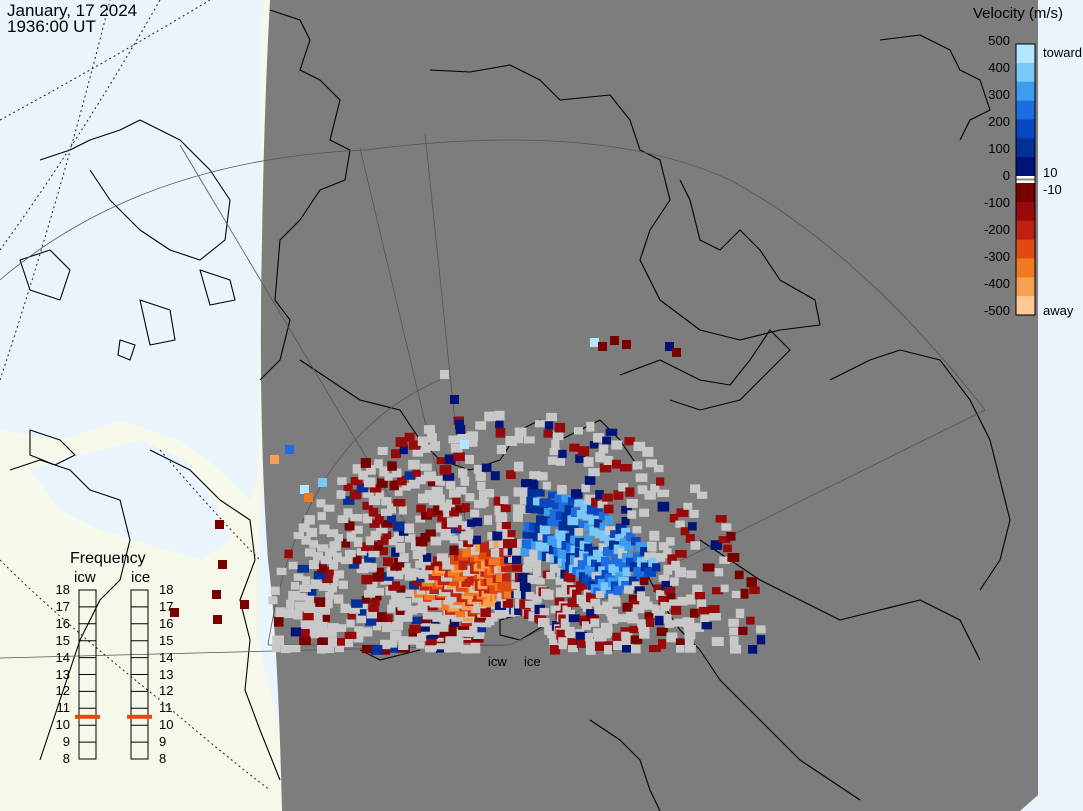 The width and height of the screenshot is (1083, 811). Describe the element at coordinates (1025, 148) in the screenshot. I see `colorbar-segment-toward` at that location.